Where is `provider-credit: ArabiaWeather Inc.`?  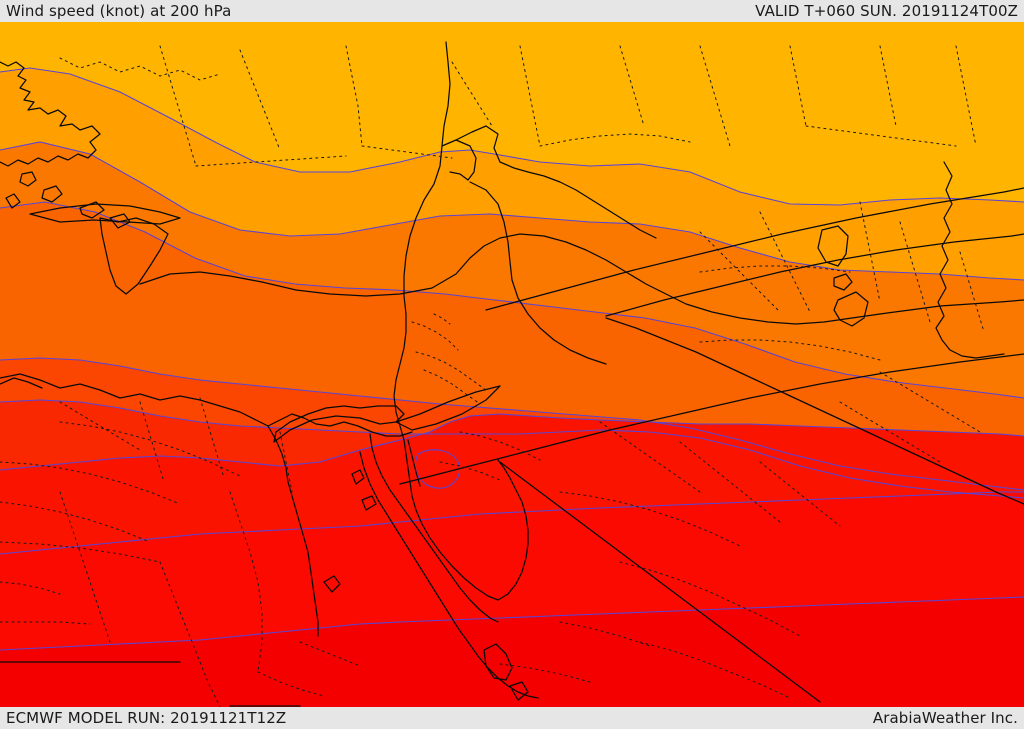 provider-credit: ArabiaWeather Inc. is located at coordinates (945, 718).